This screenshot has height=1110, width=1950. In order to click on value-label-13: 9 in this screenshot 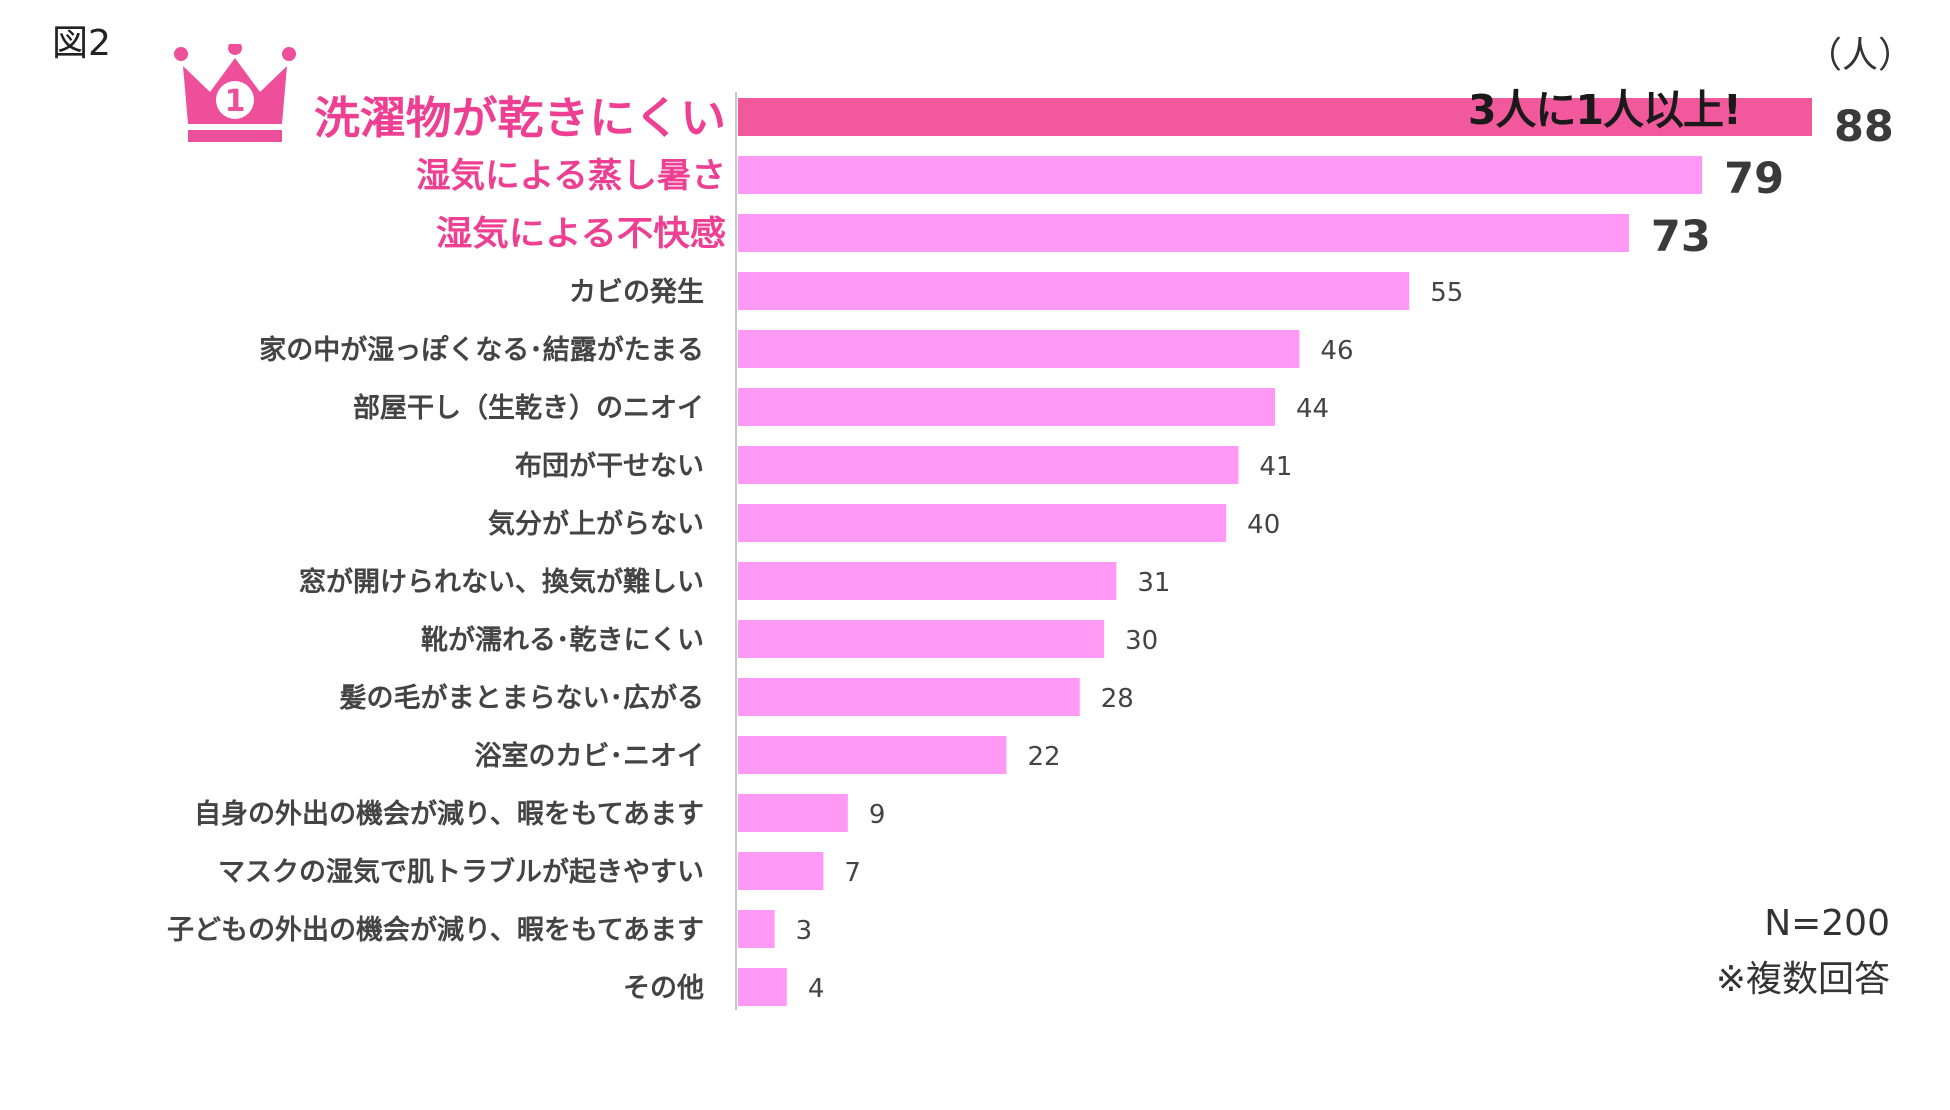, I will do `click(877, 815)`.